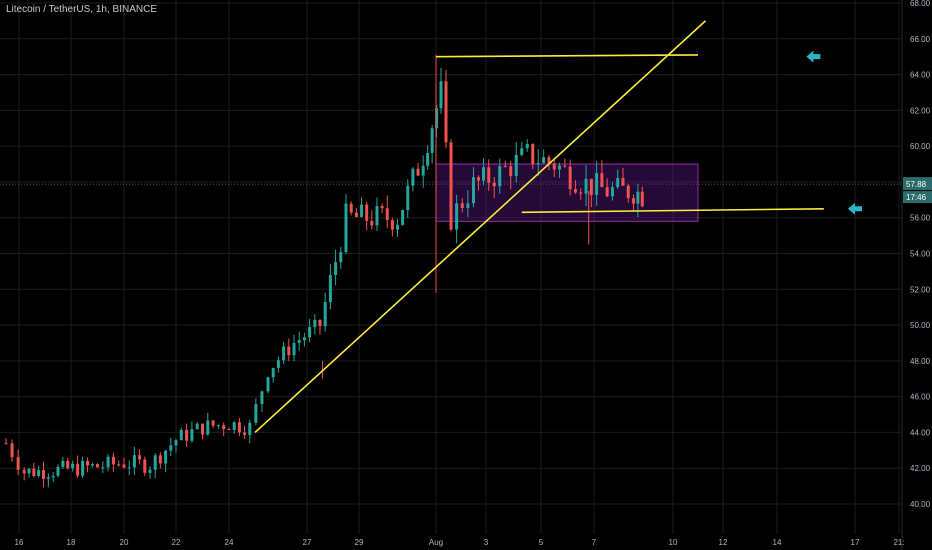  What do you see at coordinates (541, 542) in the screenshot?
I see `time-tick-label: 5` at bounding box center [541, 542].